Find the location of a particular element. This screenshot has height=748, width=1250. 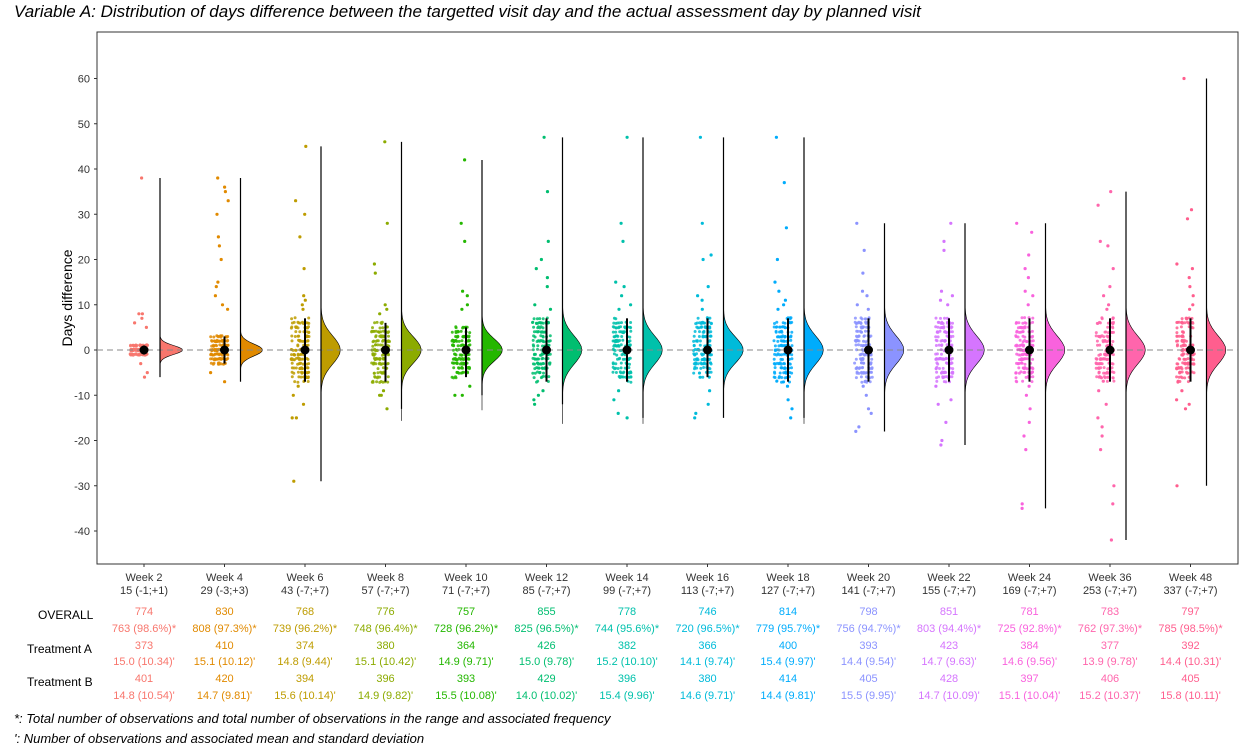

table-cell: 14.6 (9.71)' is located at coordinates (707, 696).